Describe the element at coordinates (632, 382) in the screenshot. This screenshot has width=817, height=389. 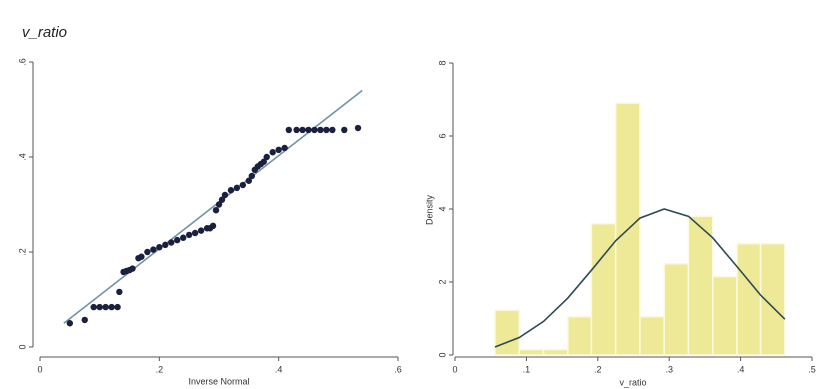
I see `x-axis-label: v_ratio` at that location.